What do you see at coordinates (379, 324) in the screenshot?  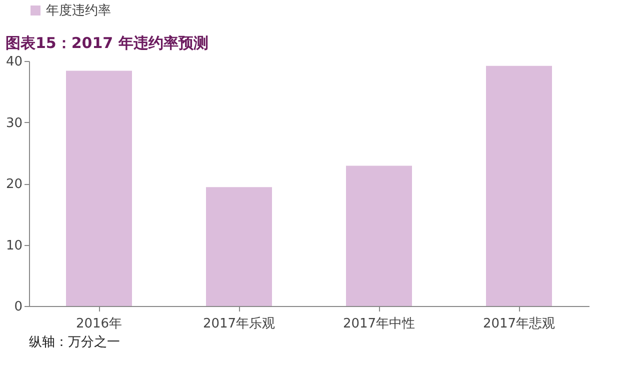 I see `x-tick-label: 2017年中性` at bounding box center [379, 324].